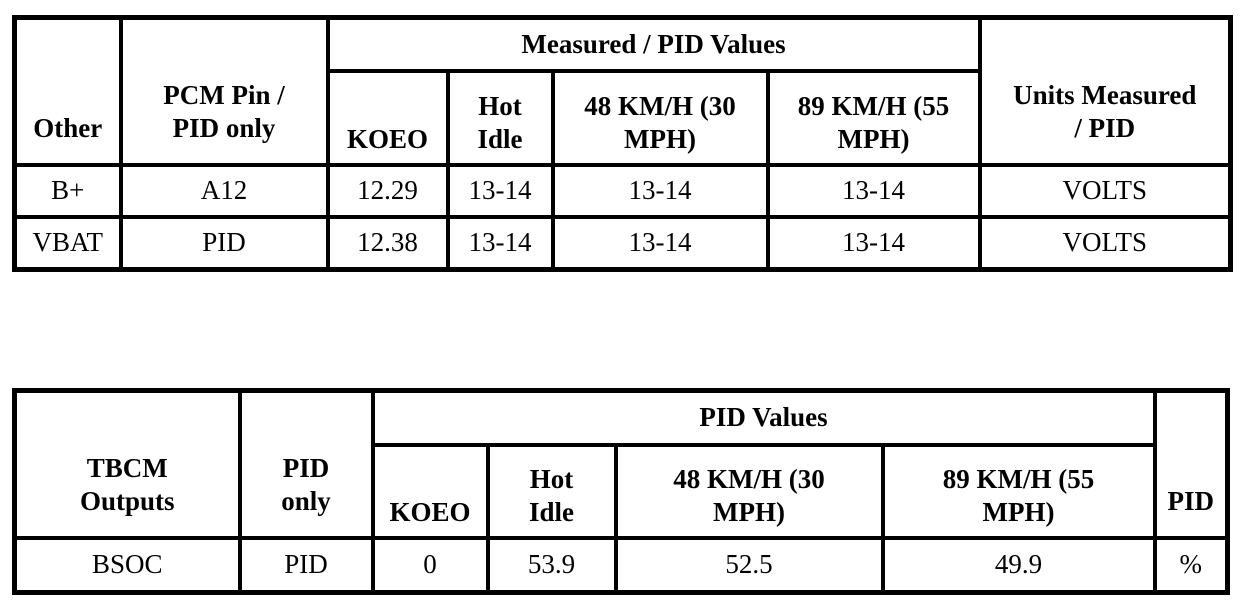 The height and width of the screenshot is (608, 1248). I want to click on cell-koeo-value: 0, so click(430, 565).